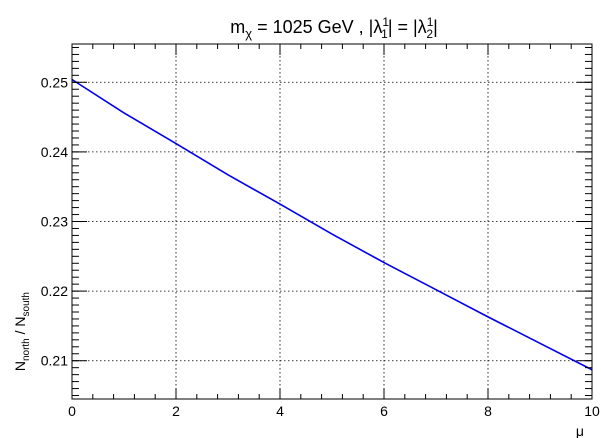 The height and width of the screenshot is (438, 601). I want to click on y-tick-label: 0.24, so click(54, 152).